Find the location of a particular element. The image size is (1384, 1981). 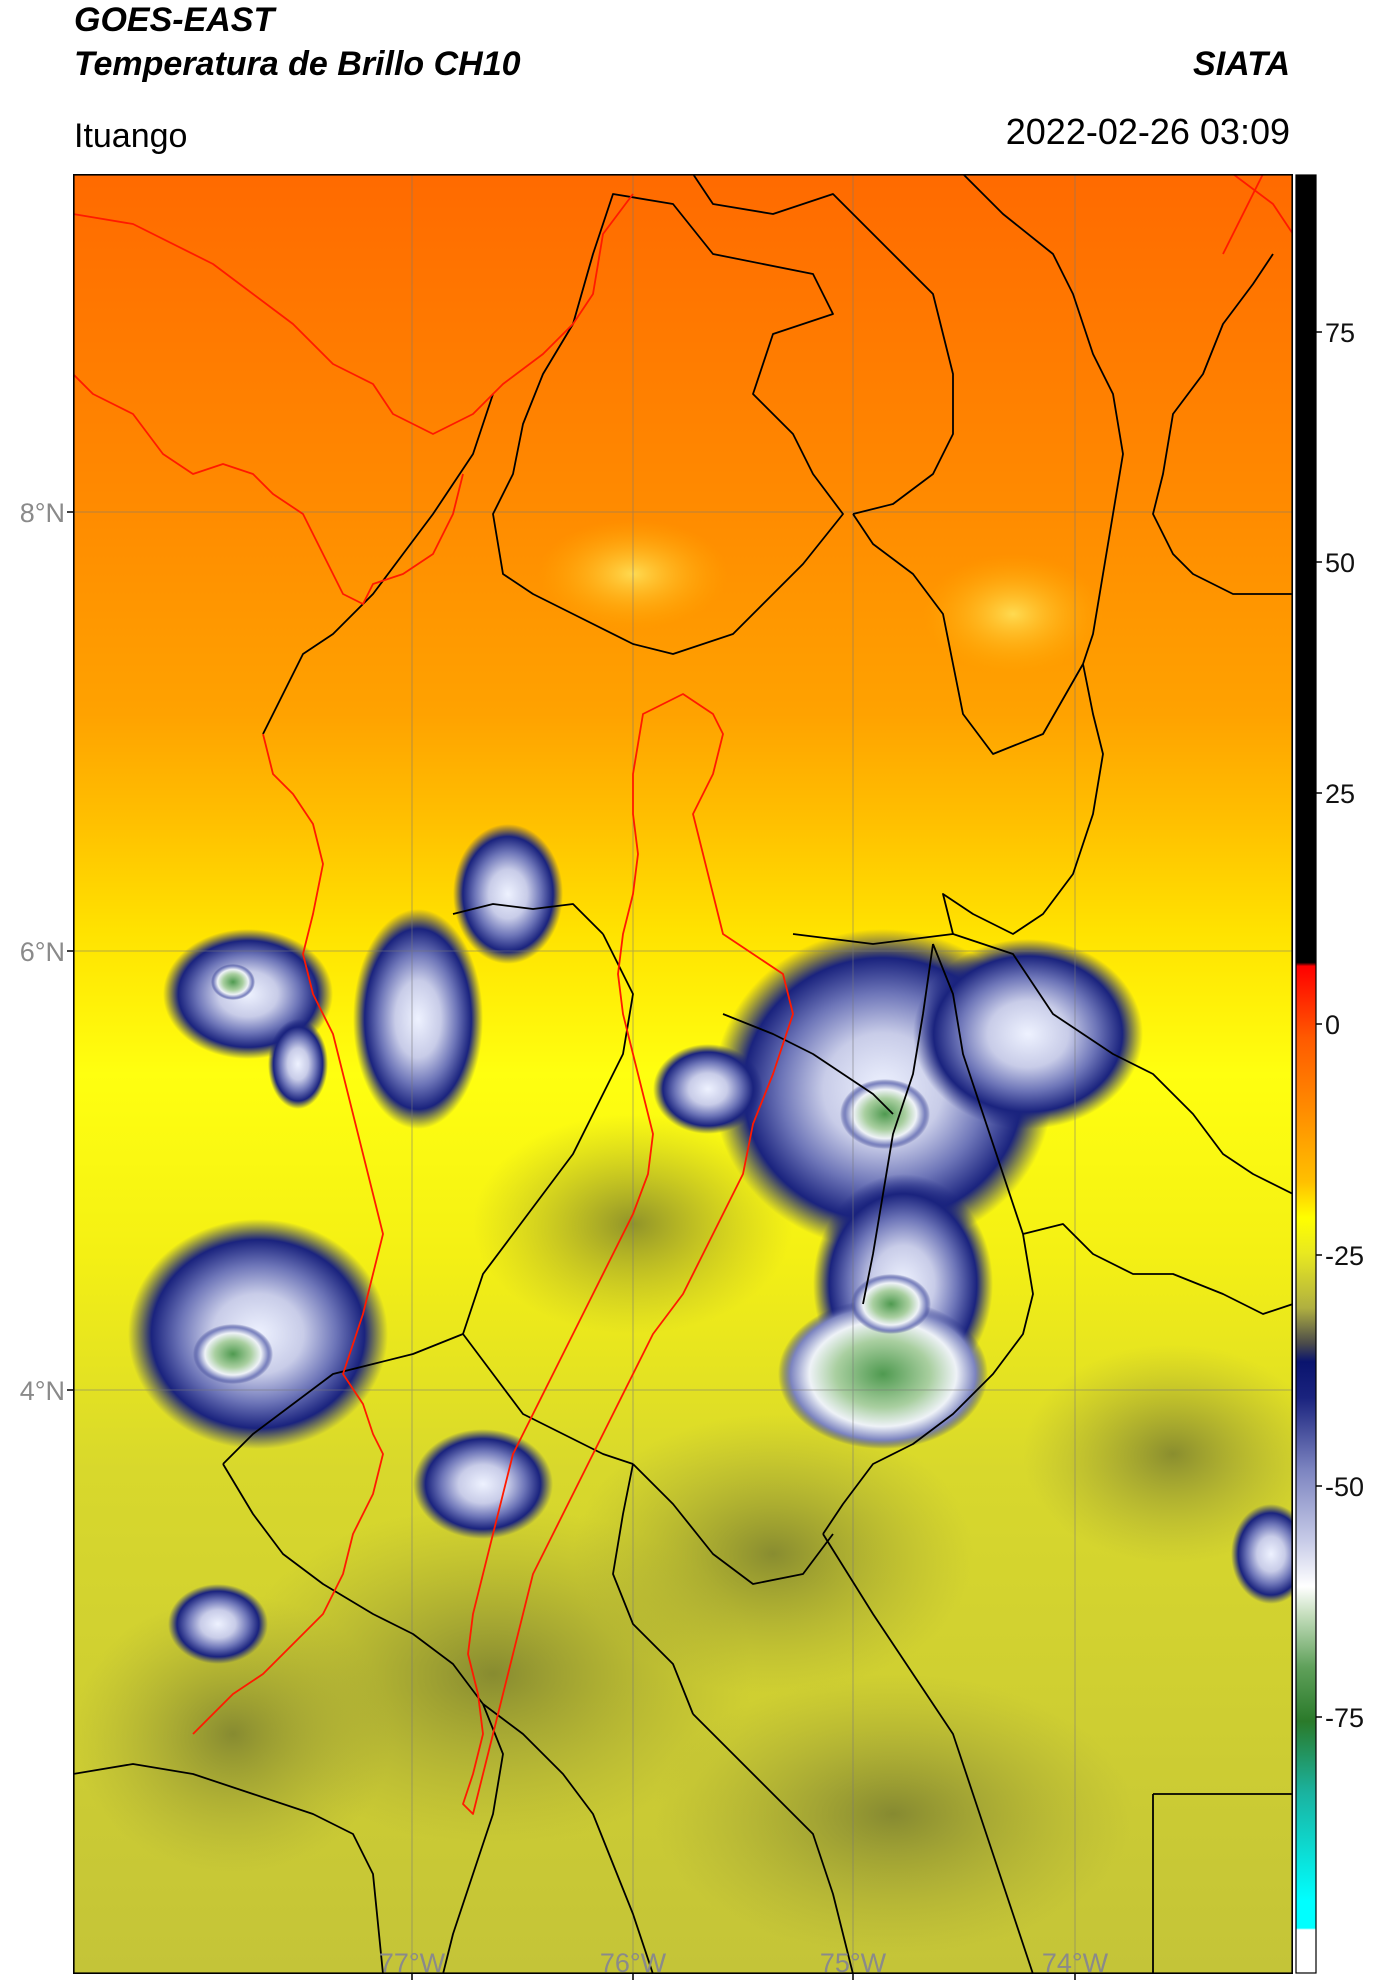

region-label: Ituango is located at coordinates (131, 136).